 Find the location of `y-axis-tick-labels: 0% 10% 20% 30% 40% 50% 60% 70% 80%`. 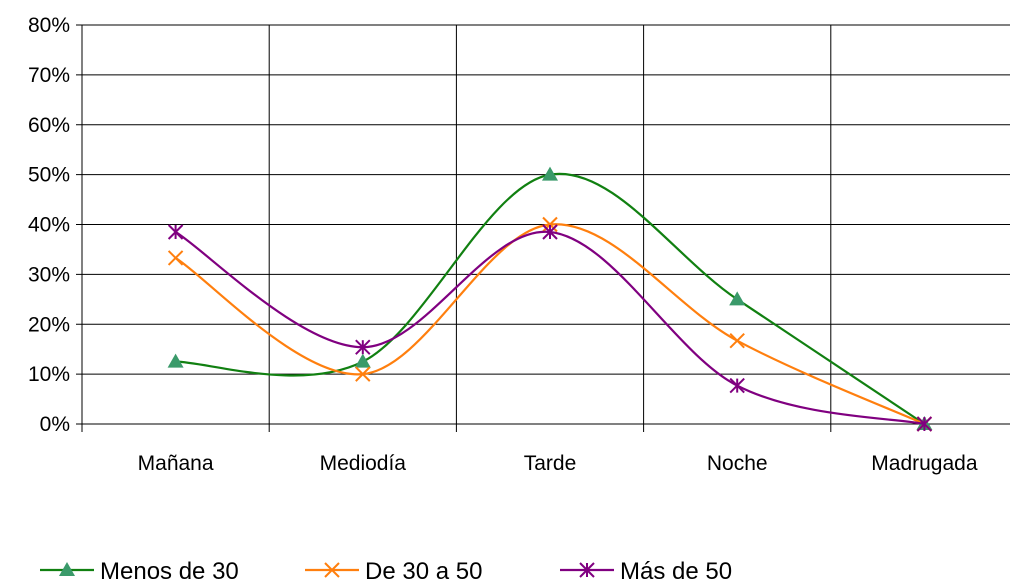

y-axis-tick-labels: 0% 10% 20% 30% 40% 50% 60% 70% 80% is located at coordinates (49, 225).